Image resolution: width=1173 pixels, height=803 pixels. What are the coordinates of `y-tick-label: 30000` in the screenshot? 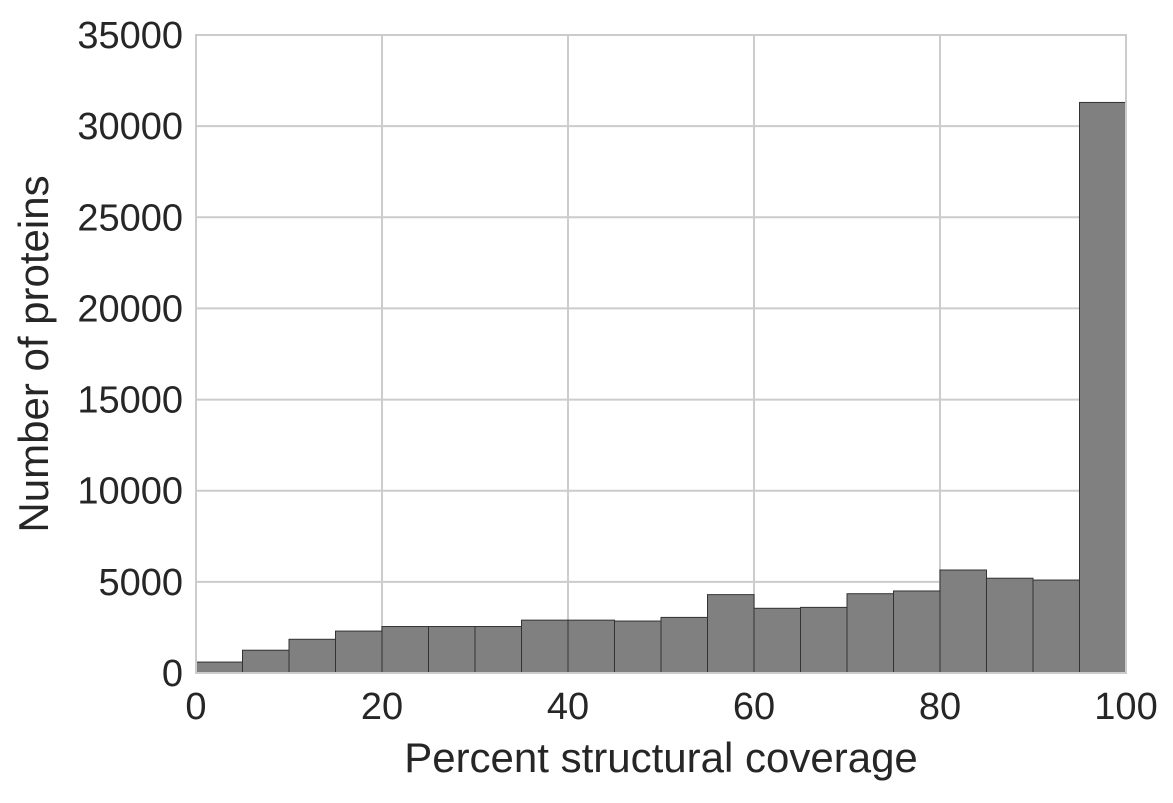 It's located at (130, 127).